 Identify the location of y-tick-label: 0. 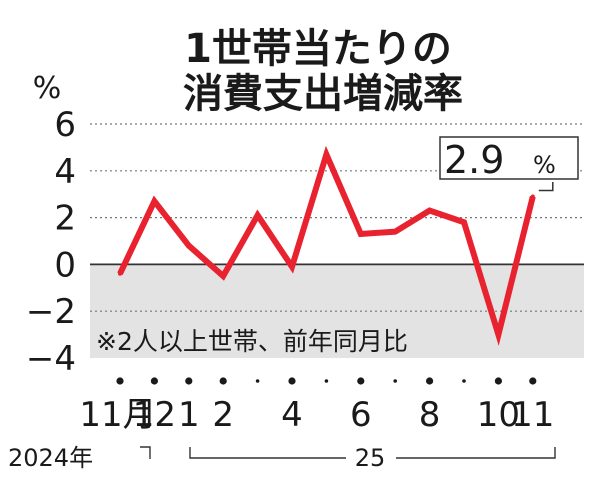
(65, 265).